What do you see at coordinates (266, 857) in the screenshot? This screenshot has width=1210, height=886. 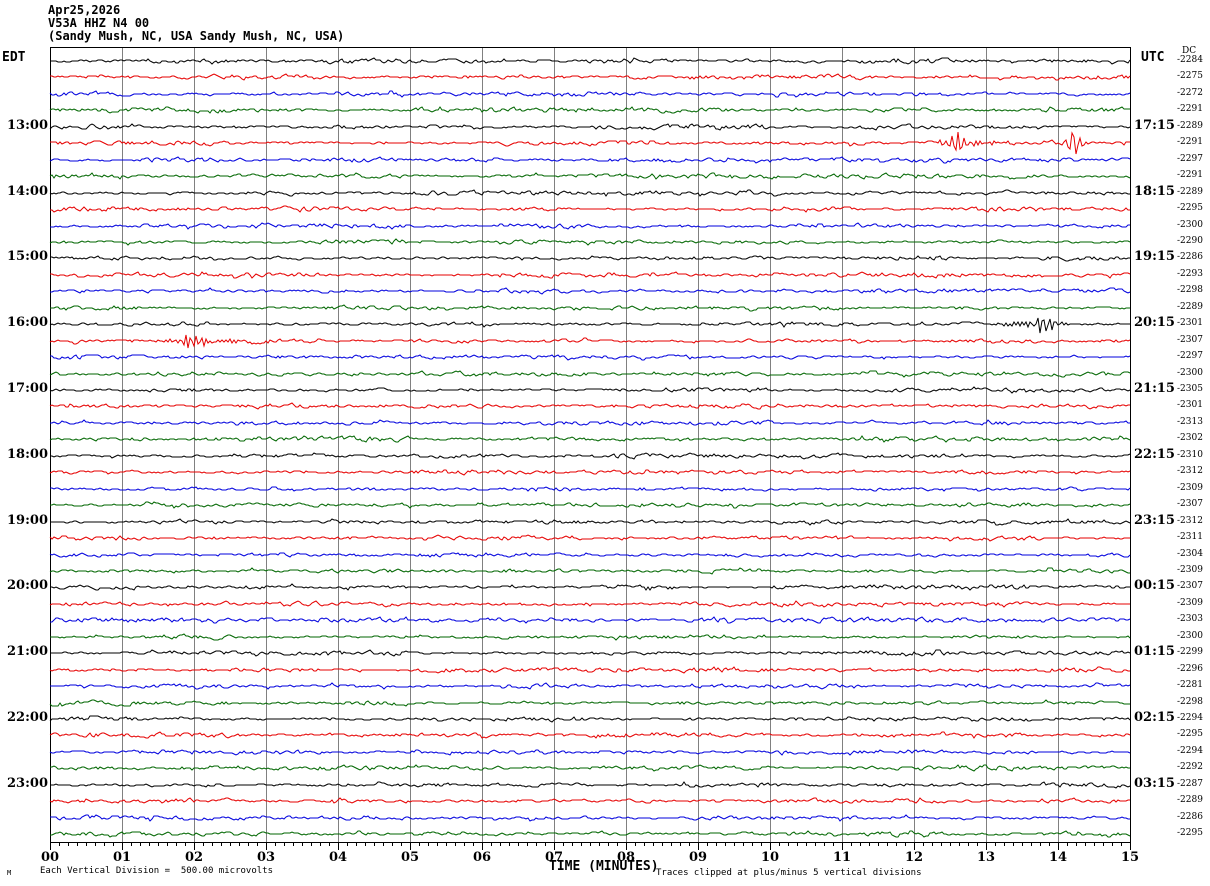 I see `x-tick-label-03: 03` at bounding box center [266, 857].